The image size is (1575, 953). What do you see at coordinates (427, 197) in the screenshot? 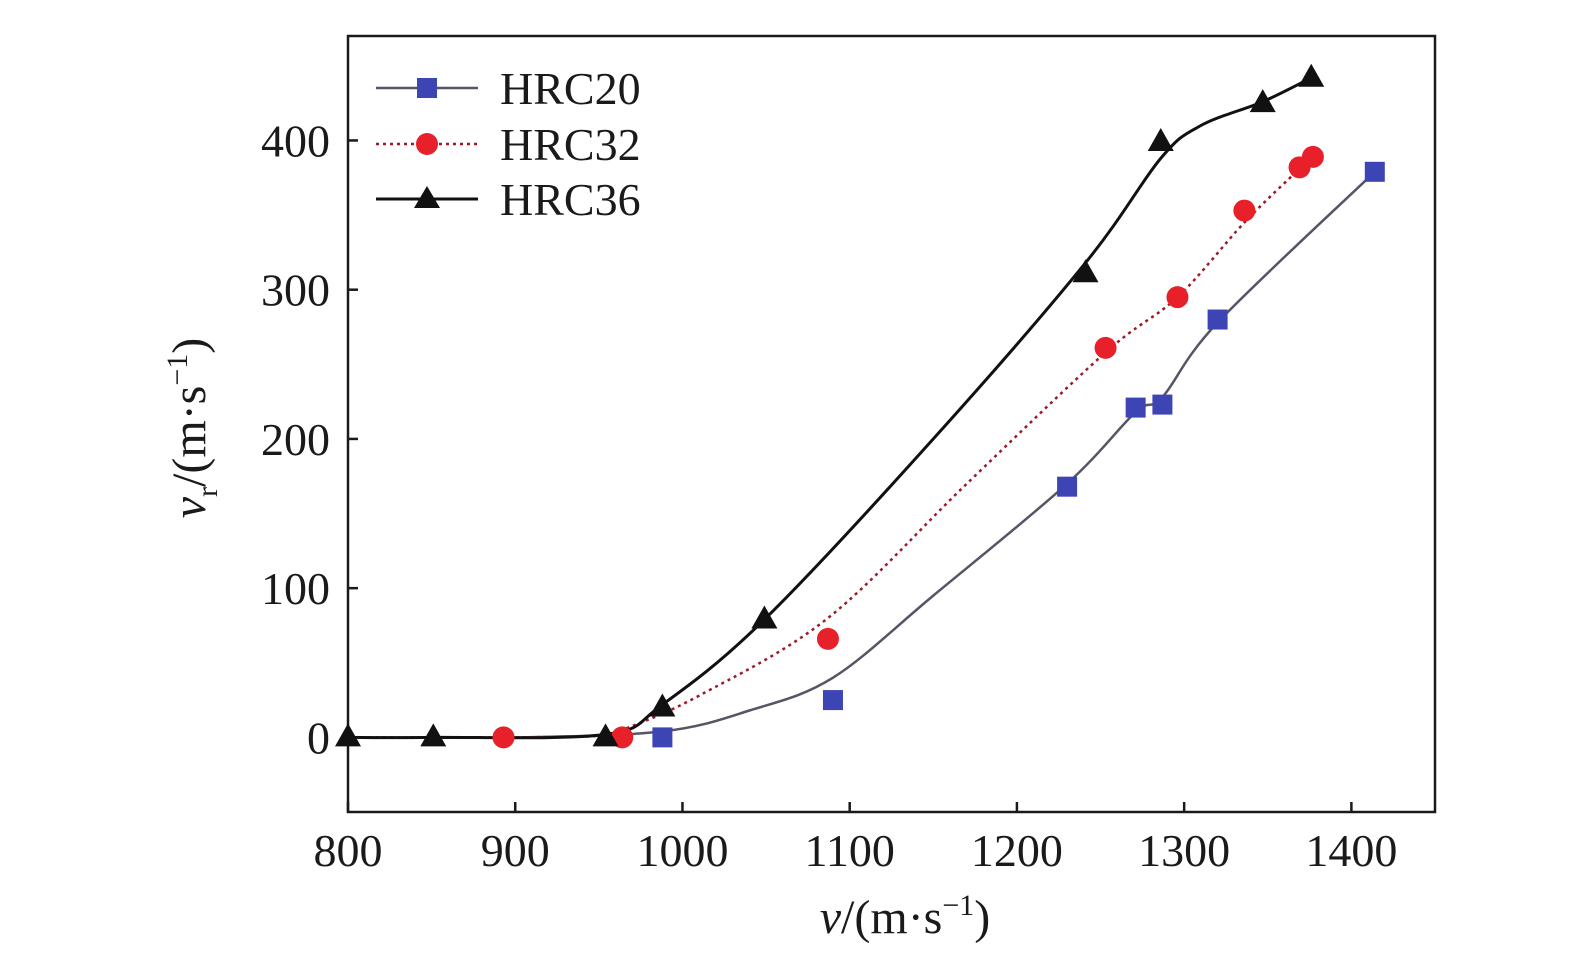
I see `legend-marker-hrc36` at bounding box center [427, 197].